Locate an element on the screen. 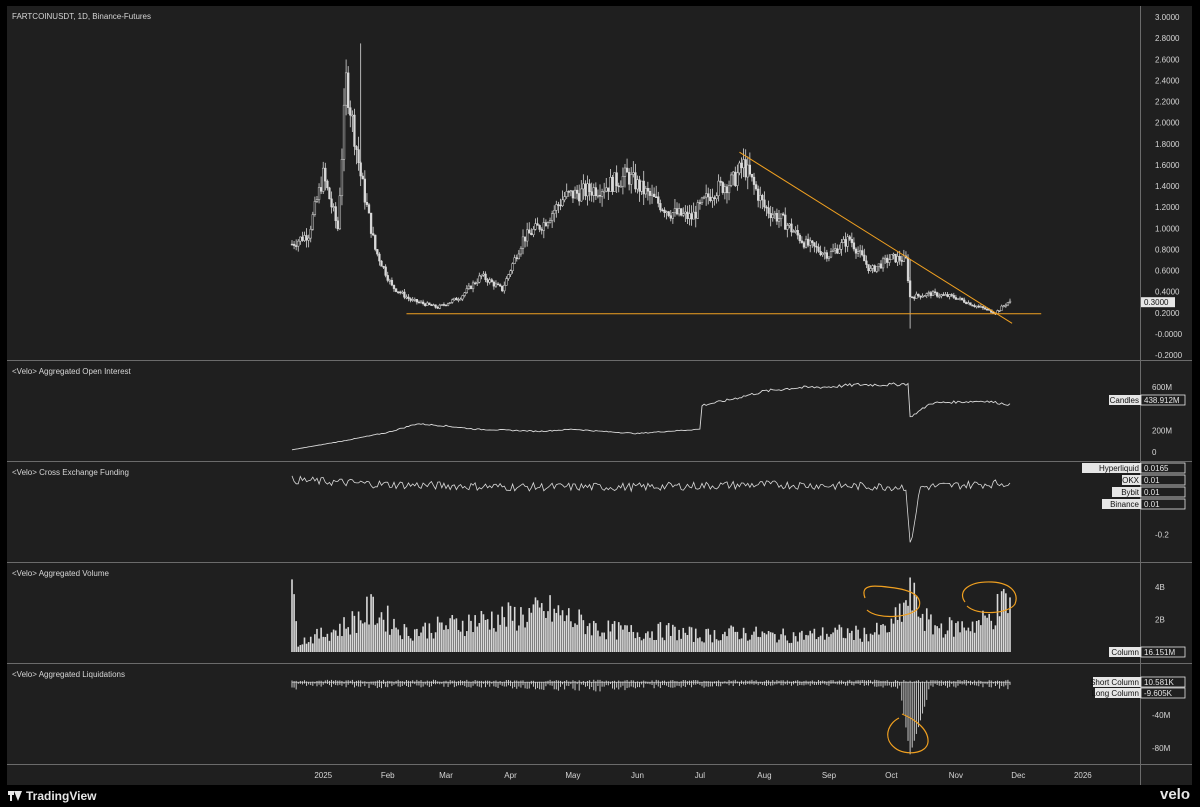 This screenshot has width=1200, height=807. liq-short-badge-value: 10.581K is located at coordinates (1159, 682).